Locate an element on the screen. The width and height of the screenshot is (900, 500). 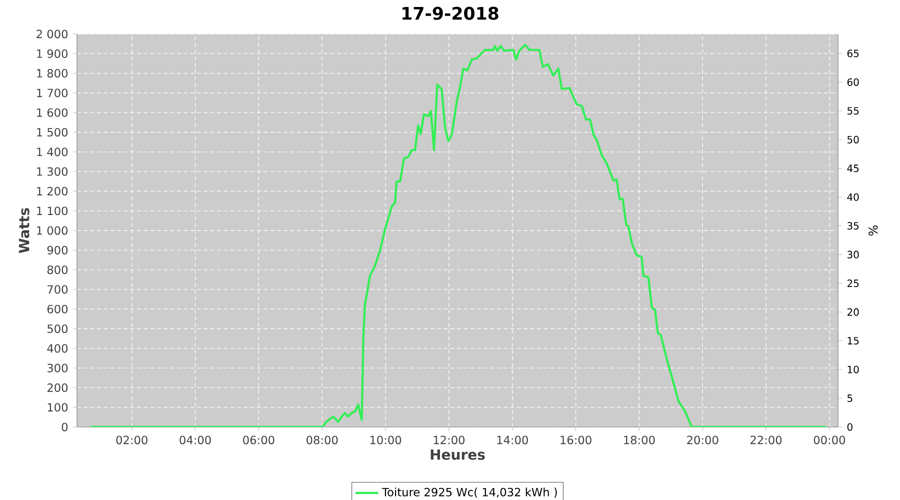
y2-axis-title: % is located at coordinates (873, 230).